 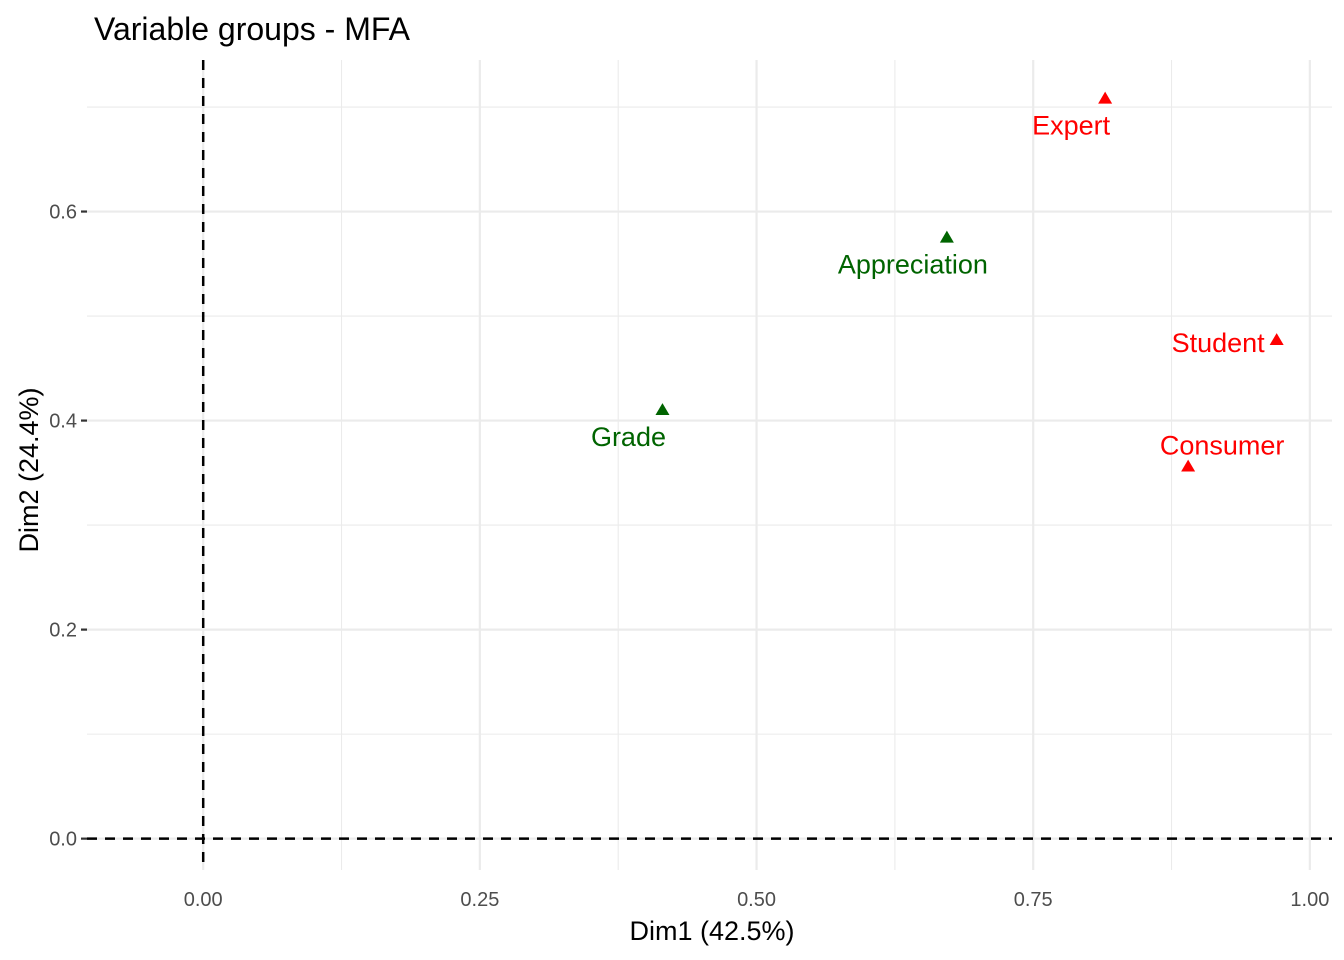 I want to click on x-tick-label: 0.50, so click(x=756, y=900).